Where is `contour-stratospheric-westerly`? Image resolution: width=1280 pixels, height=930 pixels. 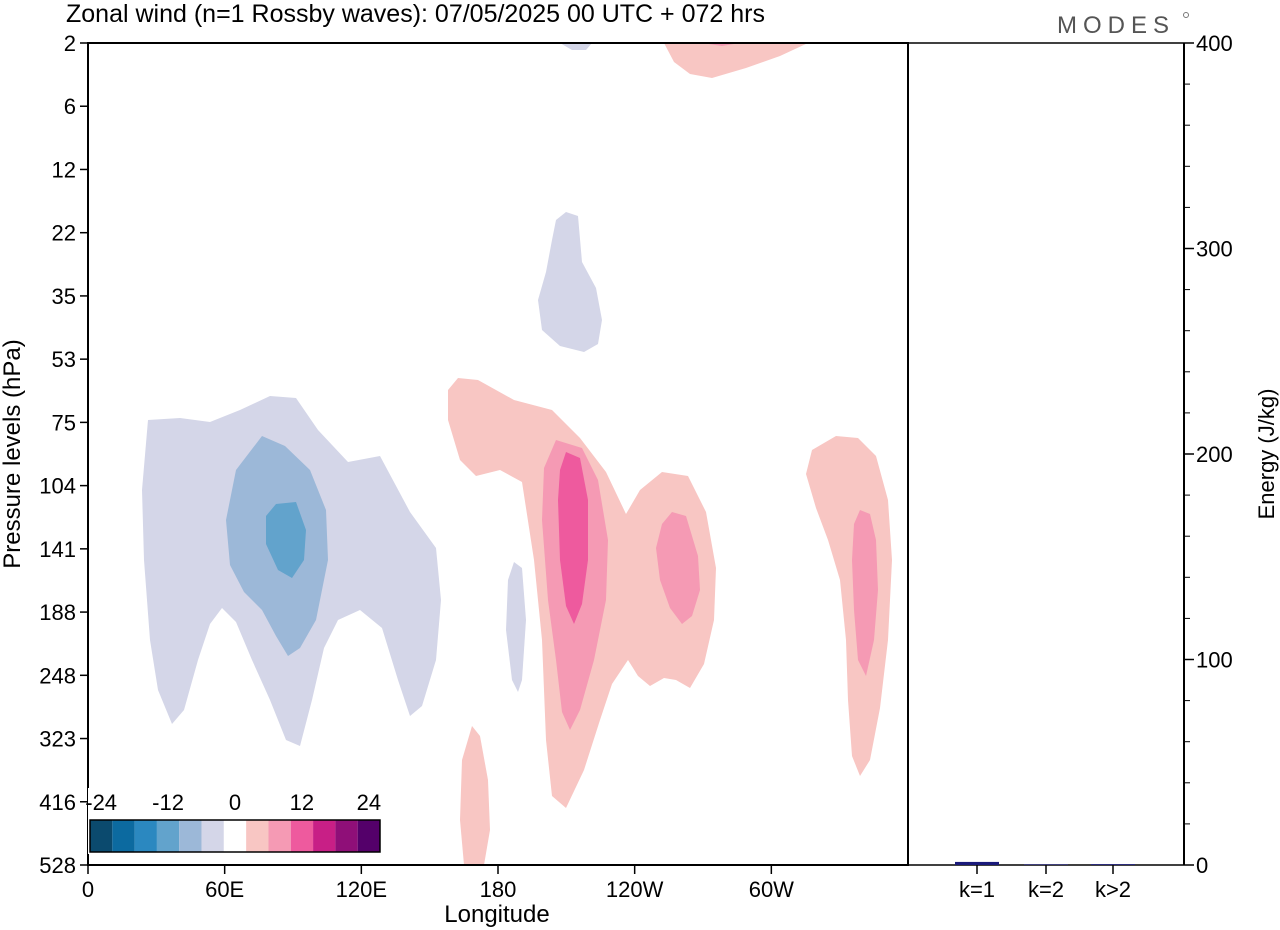 contour-stratospheric-westerly is located at coordinates (736, 60).